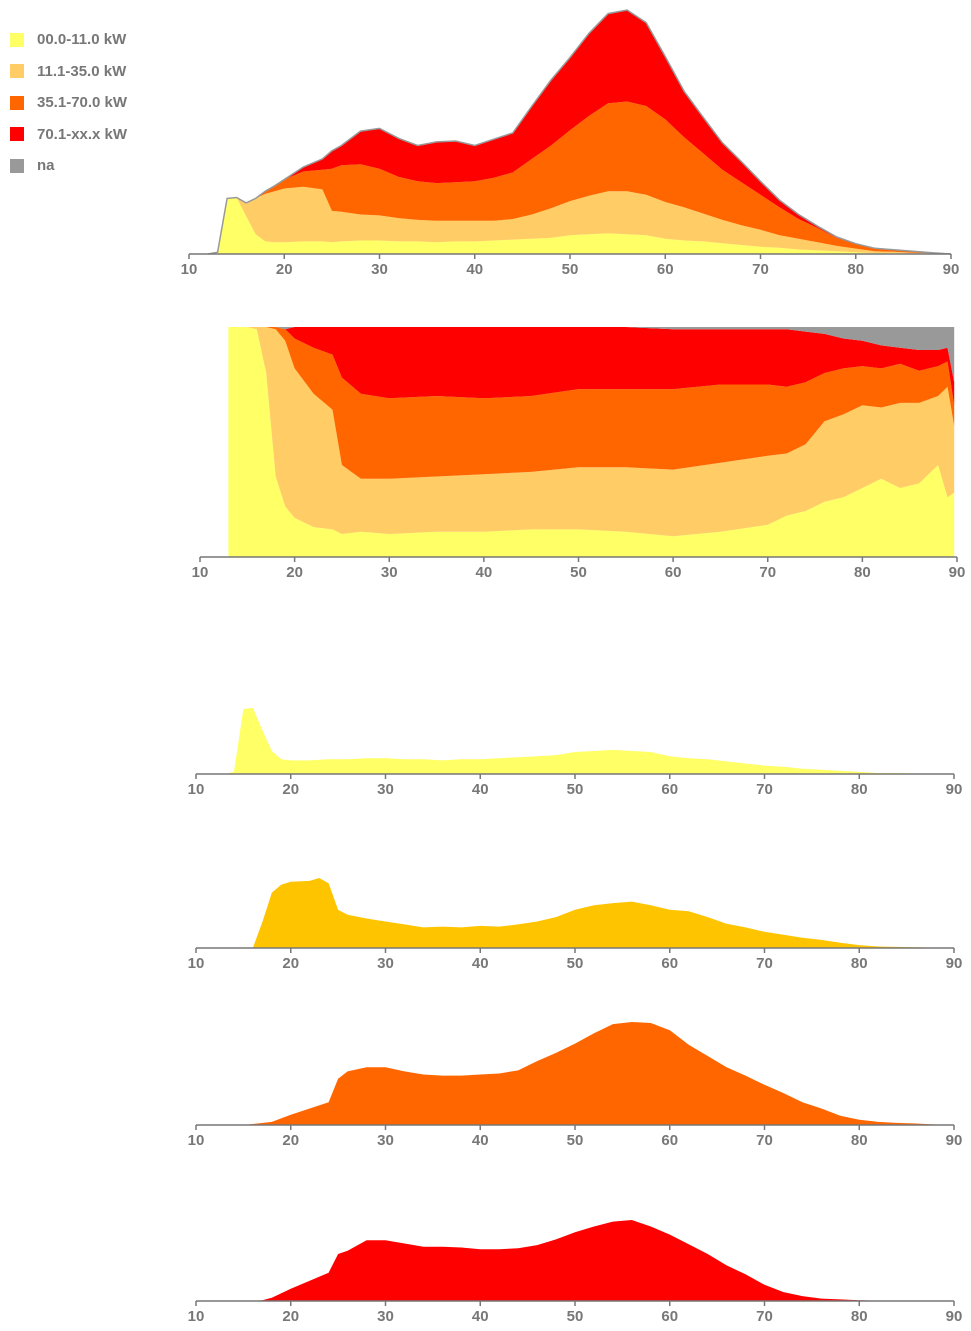 This screenshot has width=971, height=1331. I want to click on stacked-area-chart, so click(579, 132).